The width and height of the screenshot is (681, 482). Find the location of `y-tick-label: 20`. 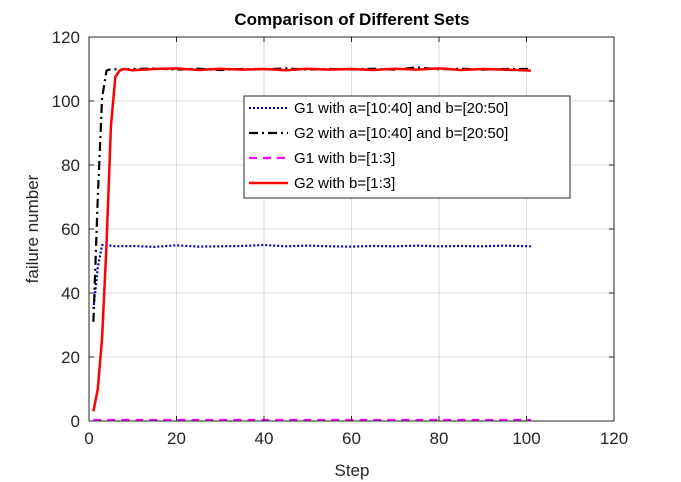

y-tick-label: 20 is located at coordinates (70, 357).